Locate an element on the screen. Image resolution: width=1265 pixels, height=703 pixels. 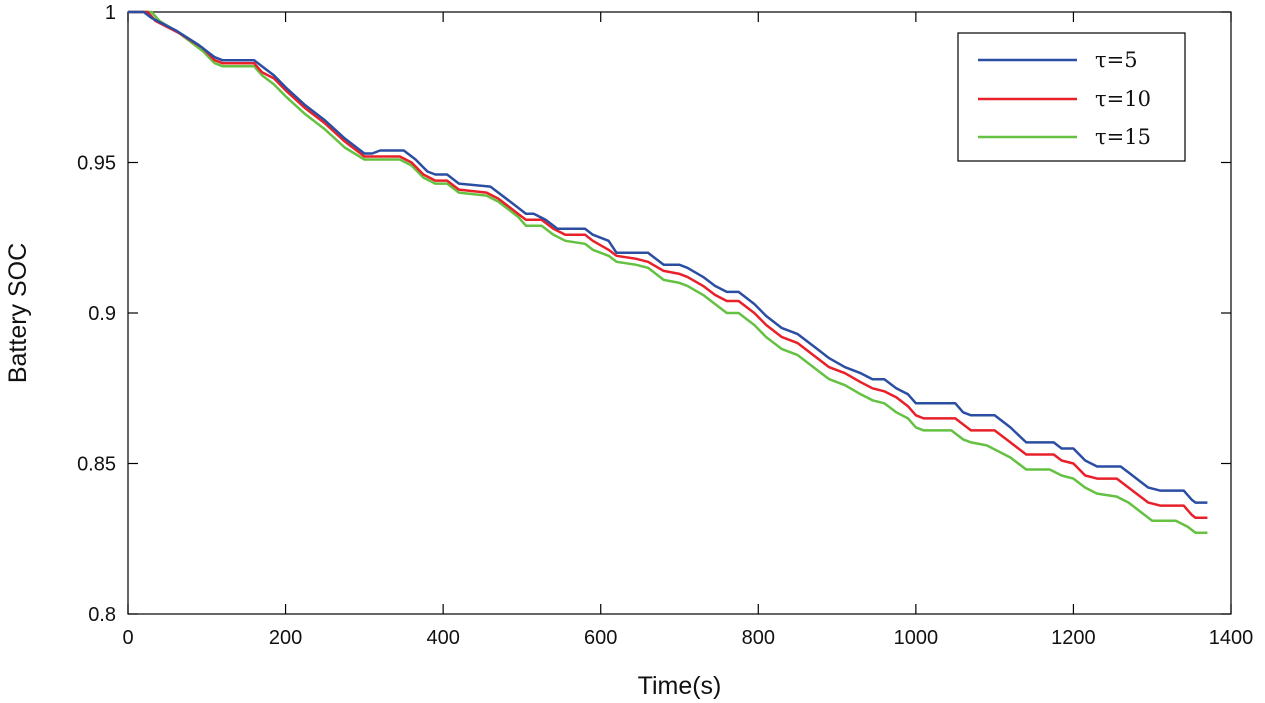
y-tick-label: 0.95 is located at coordinates (96, 164).